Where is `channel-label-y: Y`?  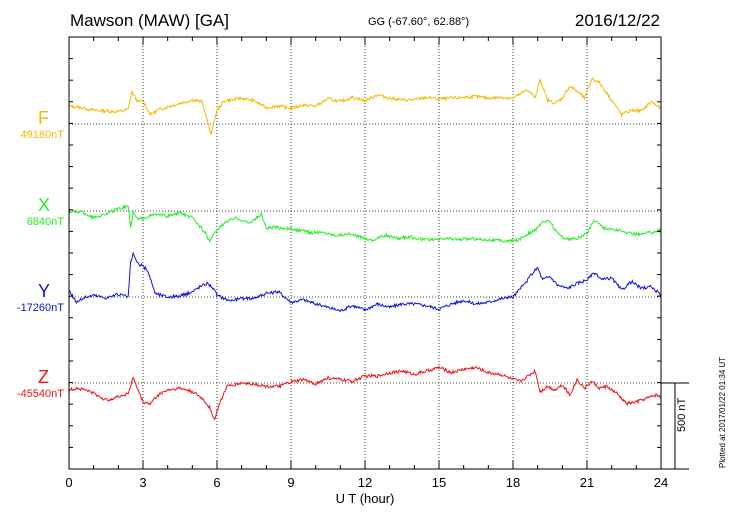
channel-label-y: Y is located at coordinates (44, 291).